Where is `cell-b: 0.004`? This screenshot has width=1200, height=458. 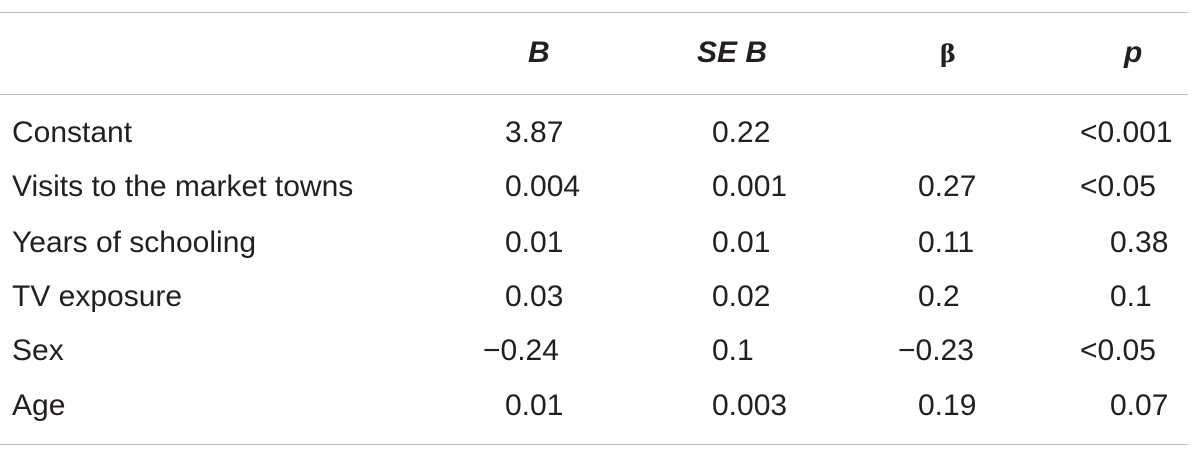 cell-b: 0.004 is located at coordinates (543, 186).